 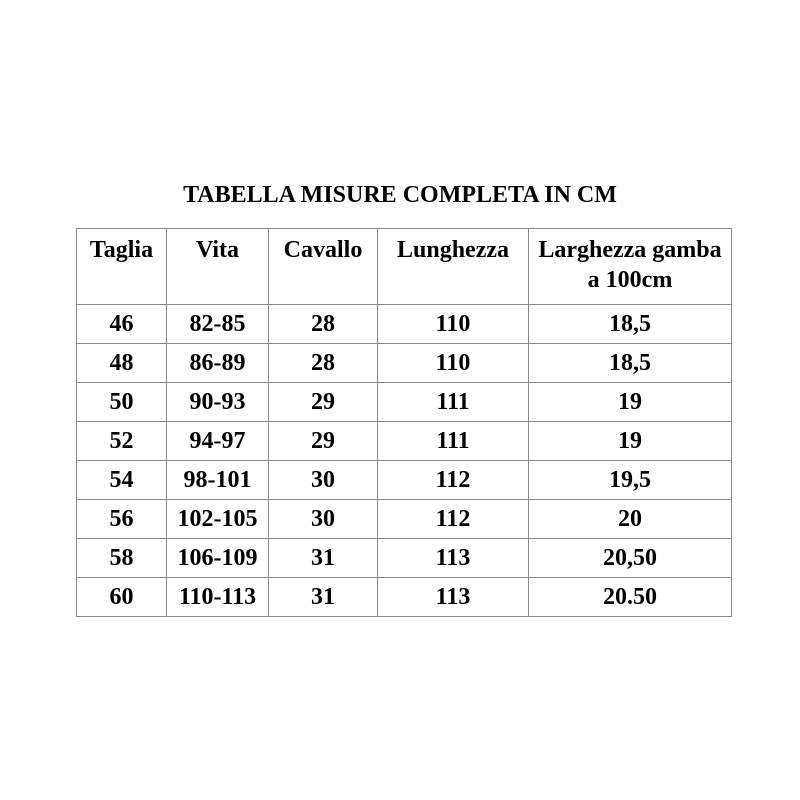 What do you see at coordinates (121, 441) in the screenshot?
I see `cell-taglia: 52` at bounding box center [121, 441].